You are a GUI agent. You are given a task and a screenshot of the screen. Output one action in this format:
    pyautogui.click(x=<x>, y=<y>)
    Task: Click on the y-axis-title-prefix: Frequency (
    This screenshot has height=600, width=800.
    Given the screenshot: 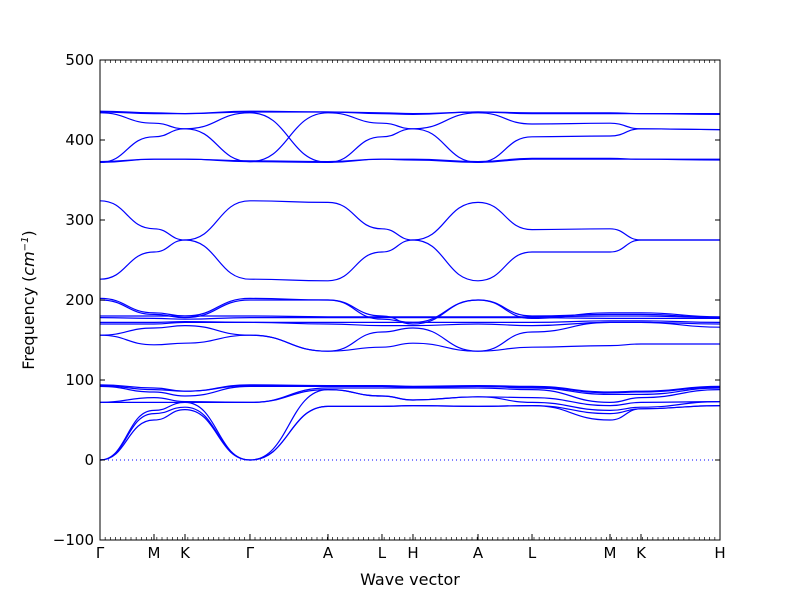 What is the action you would take?
    pyautogui.click(x=28, y=323)
    